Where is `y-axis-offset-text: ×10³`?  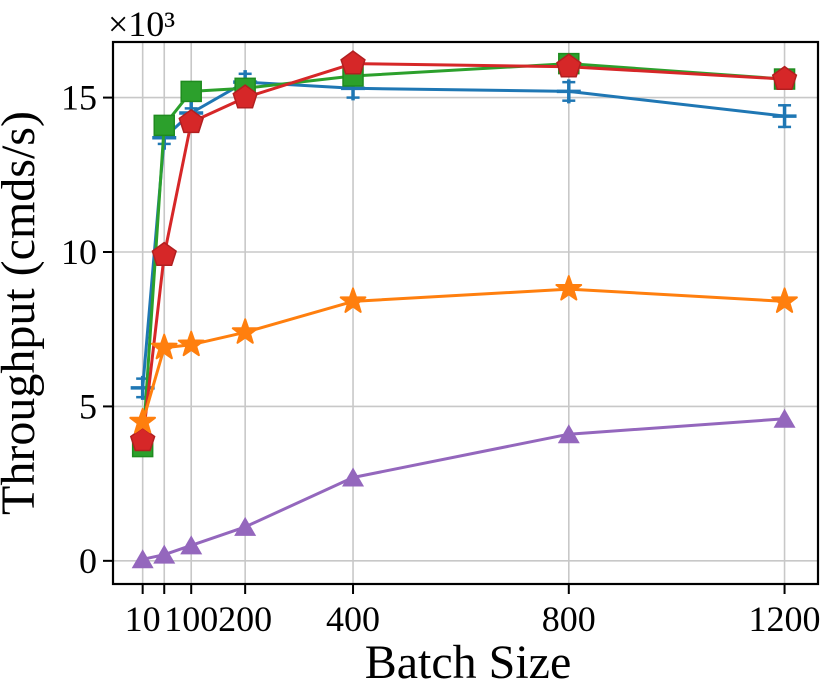 y-axis-offset-text: ×10³ is located at coordinates (141, 24).